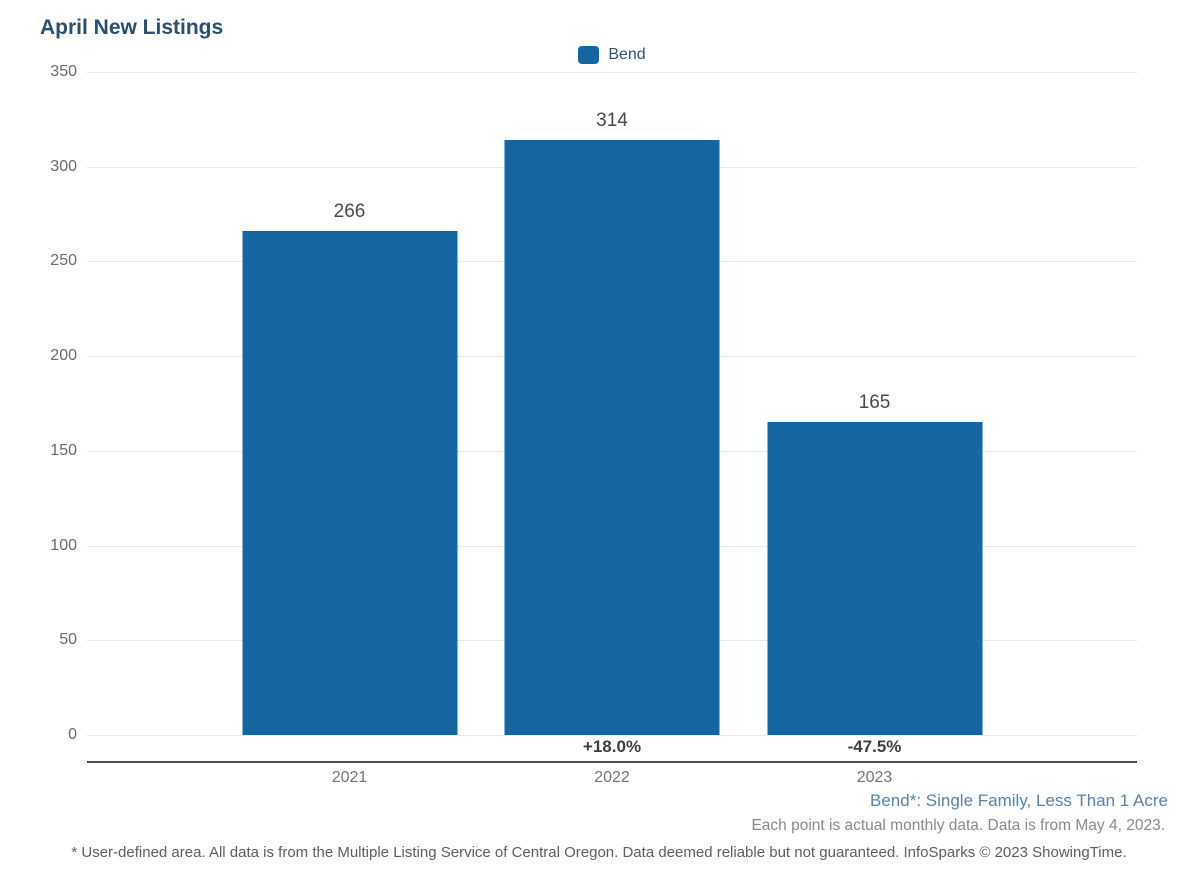 The height and width of the screenshot is (871, 1198). Describe the element at coordinates (349, 468) in the screenshot. I see `bar-2021: 266` at that location.